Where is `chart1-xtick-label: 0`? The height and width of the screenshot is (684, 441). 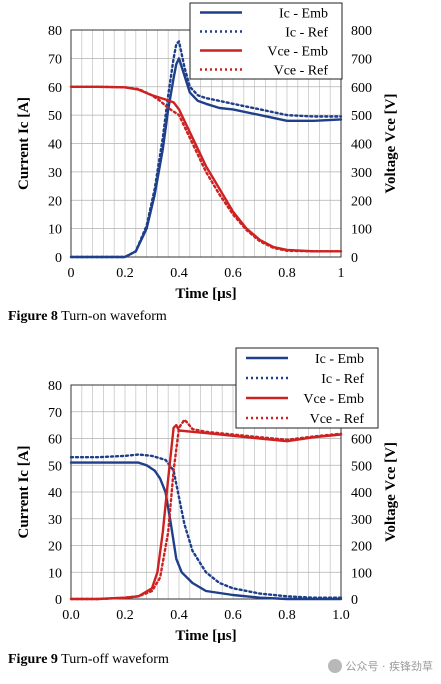
chart1-xtick-label: 0 is located at coordinates (71, 273).